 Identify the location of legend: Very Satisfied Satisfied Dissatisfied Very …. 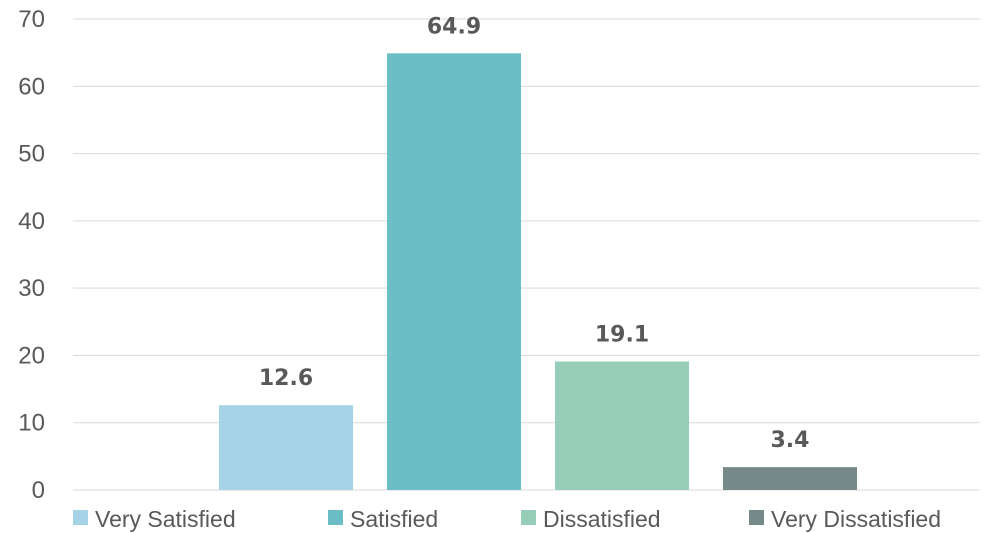
(507, 519).